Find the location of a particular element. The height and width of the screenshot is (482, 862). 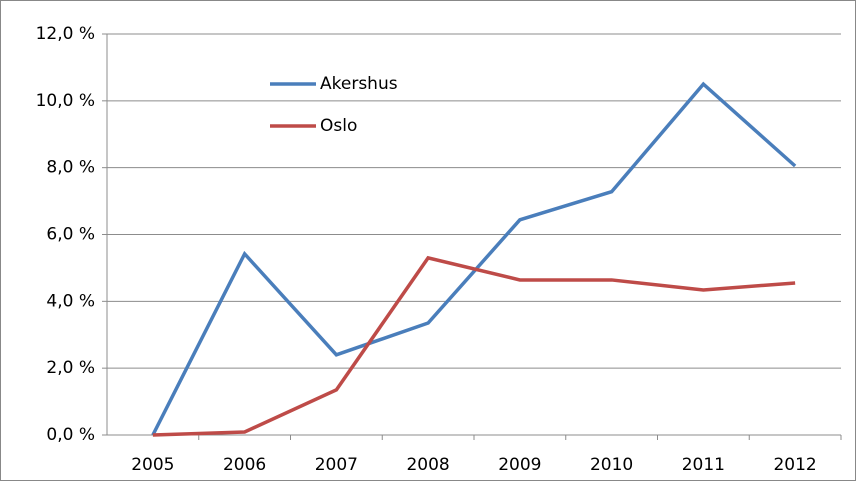

y-tick-label: 10,0 % is located at coordinates (65, 101).